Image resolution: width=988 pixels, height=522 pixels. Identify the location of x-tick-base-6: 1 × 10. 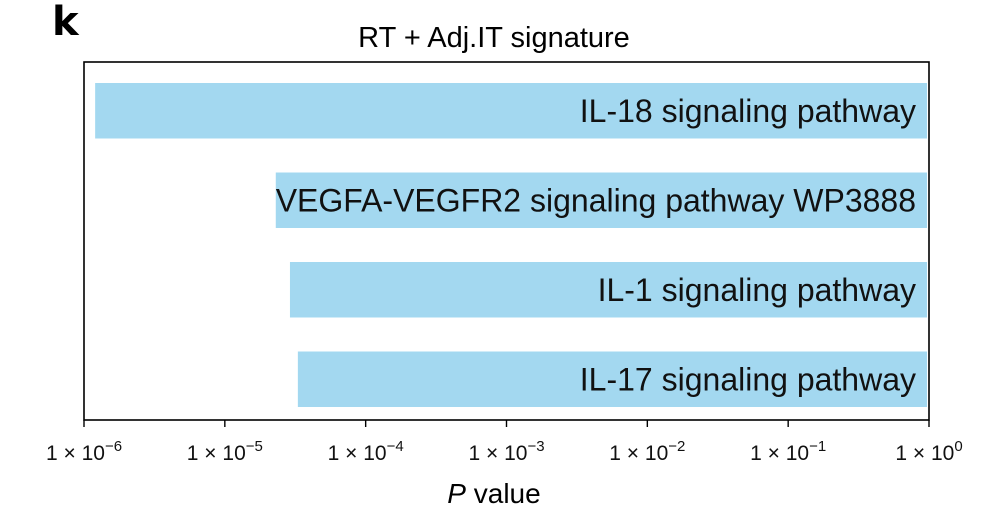
(779, 453).